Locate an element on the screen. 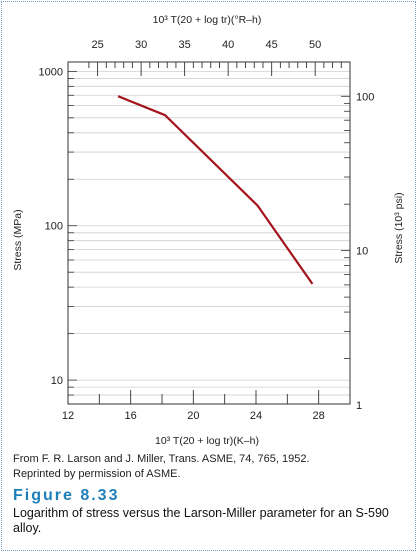  top-tick-label: 30 is located at coordinates (141, 45).